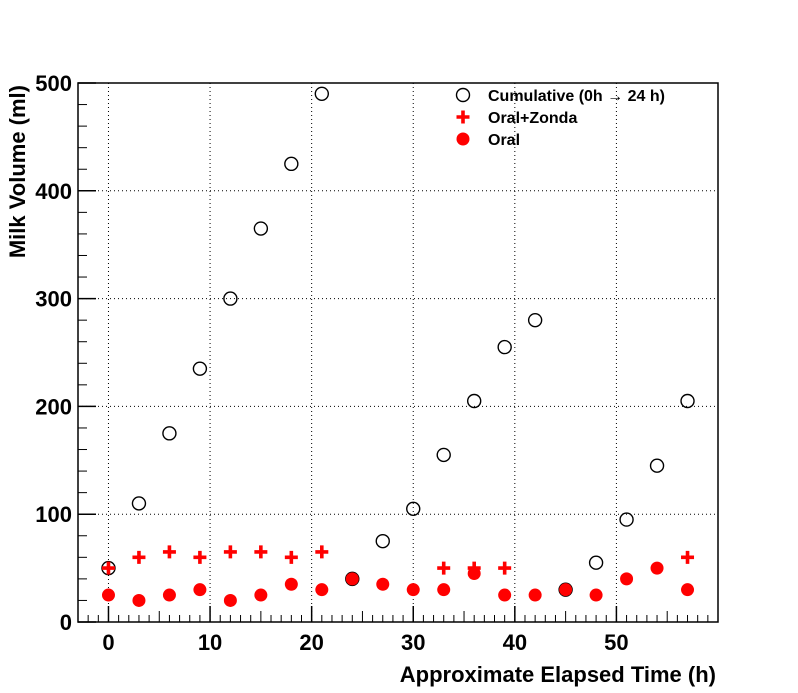  Describe the element at coordinates (53, 299) in the screenshot. I see `y-tick-label: 300` at that location.